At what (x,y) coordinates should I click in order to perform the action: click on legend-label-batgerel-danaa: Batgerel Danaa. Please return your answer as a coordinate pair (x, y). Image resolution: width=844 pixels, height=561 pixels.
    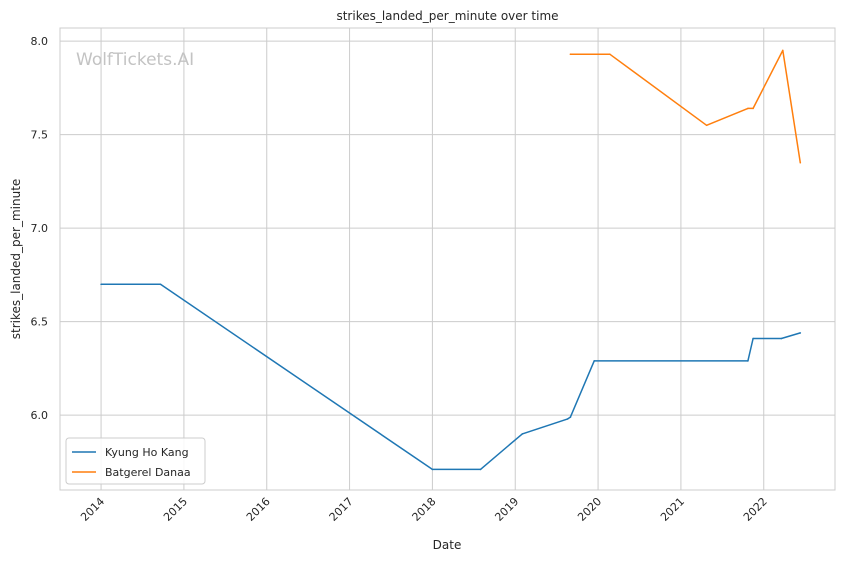
    Looking at the image, I should click on (148, 472).